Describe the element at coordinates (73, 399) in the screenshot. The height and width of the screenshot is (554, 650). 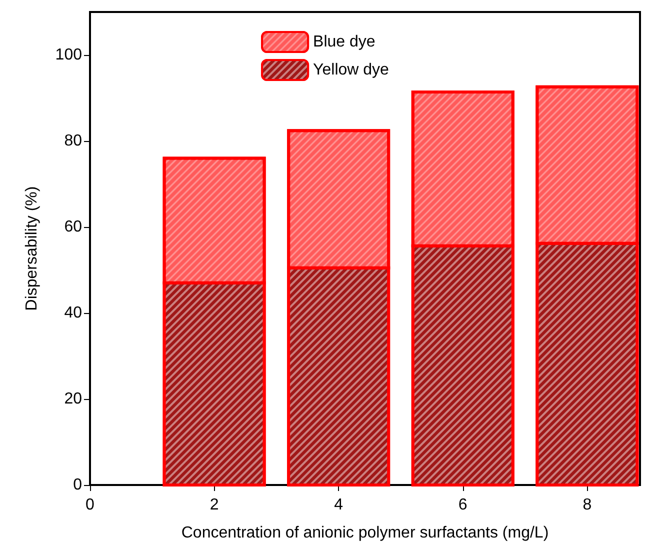
I see `y-tick-label: 20` at that location.